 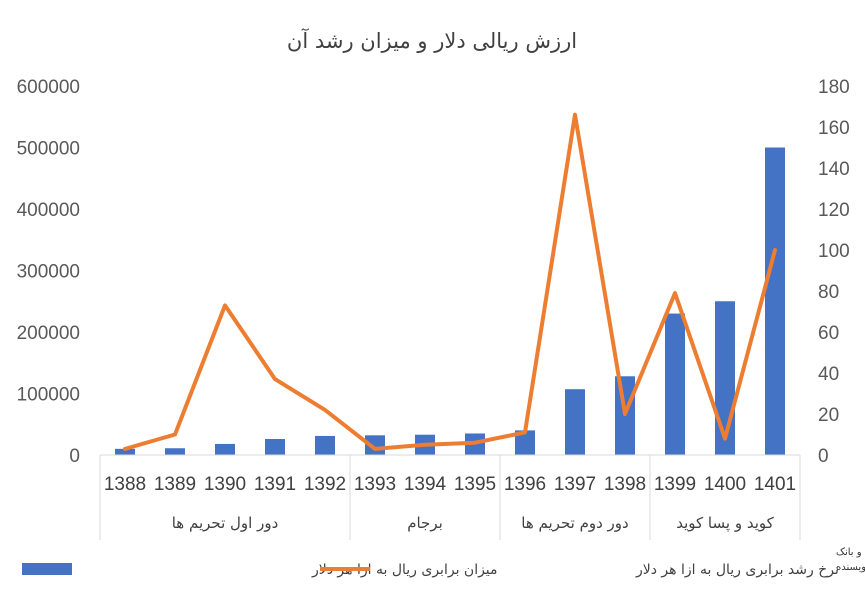 What do you see at coordinates (575, 484) in the screenshot?
I see `category-label: 1397` at bounding box center [575, 484].